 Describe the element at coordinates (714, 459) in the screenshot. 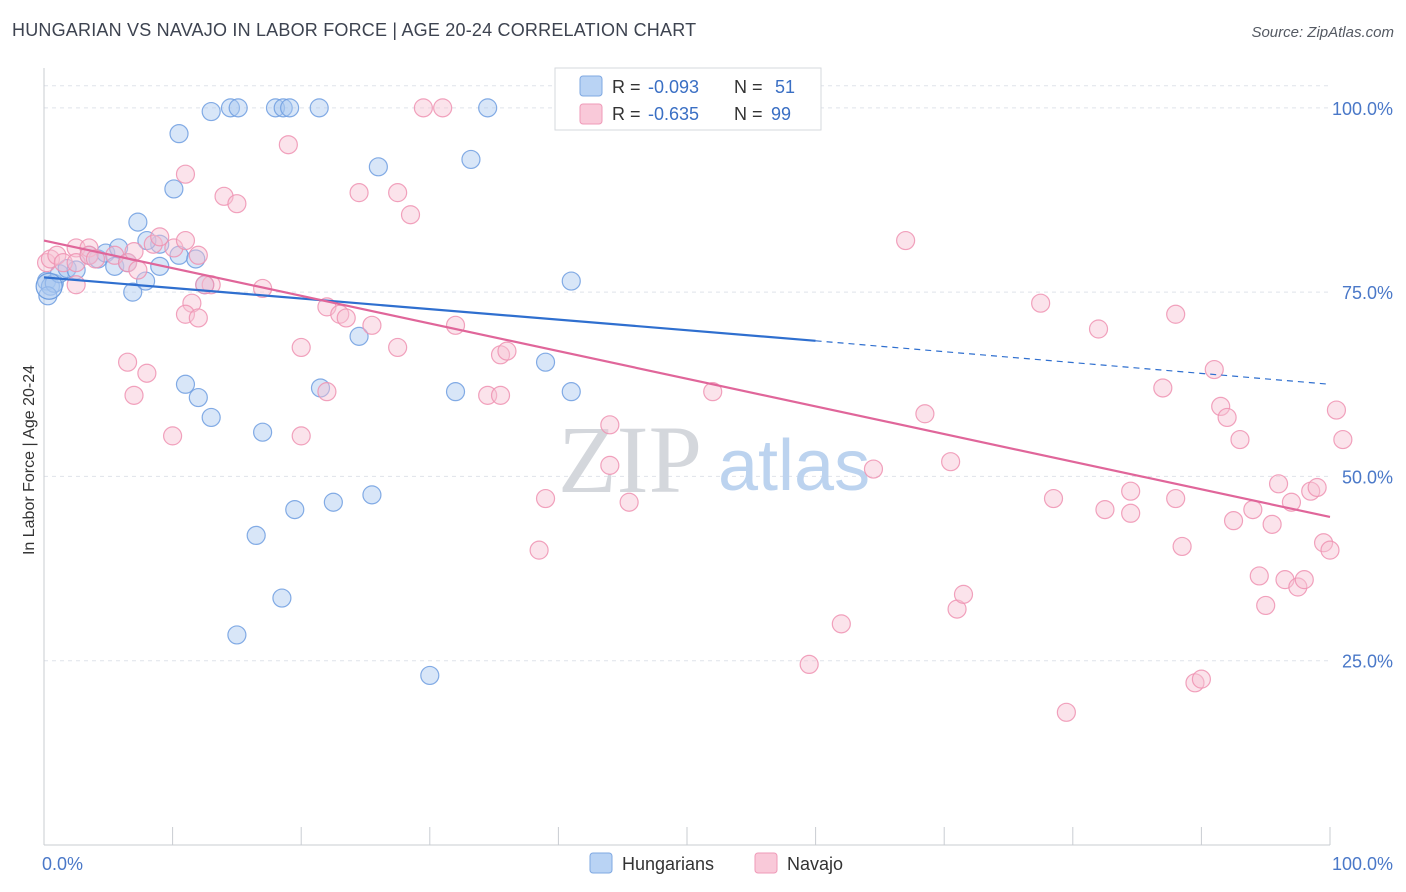

I see `watermark: ZIP atlas` at that location.